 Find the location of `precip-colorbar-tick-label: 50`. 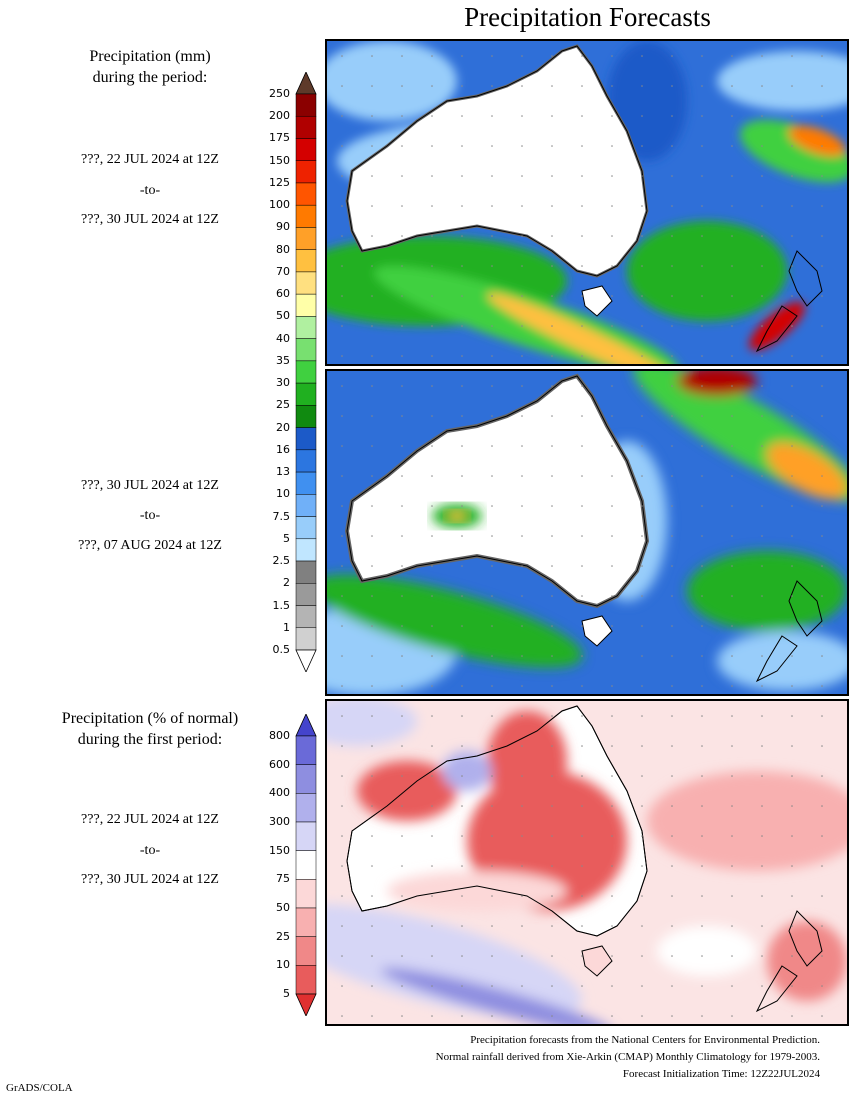

precip-colorbar-tick-label: 50 is located at coordinates (283, 316).